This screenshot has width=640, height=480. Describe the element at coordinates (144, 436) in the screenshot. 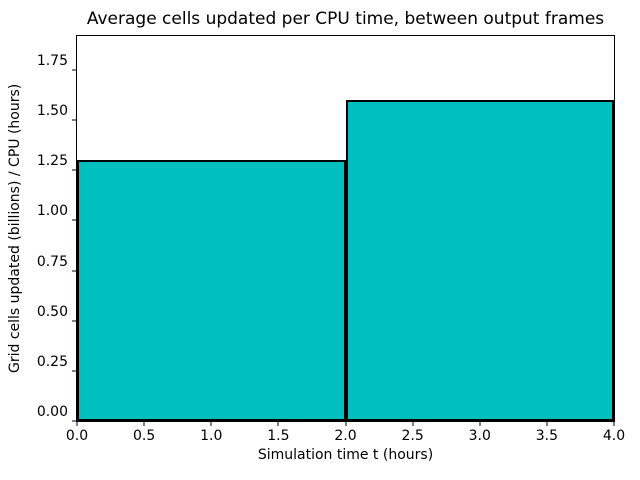

I see `x-tick-label-1: 0.5` at that location.